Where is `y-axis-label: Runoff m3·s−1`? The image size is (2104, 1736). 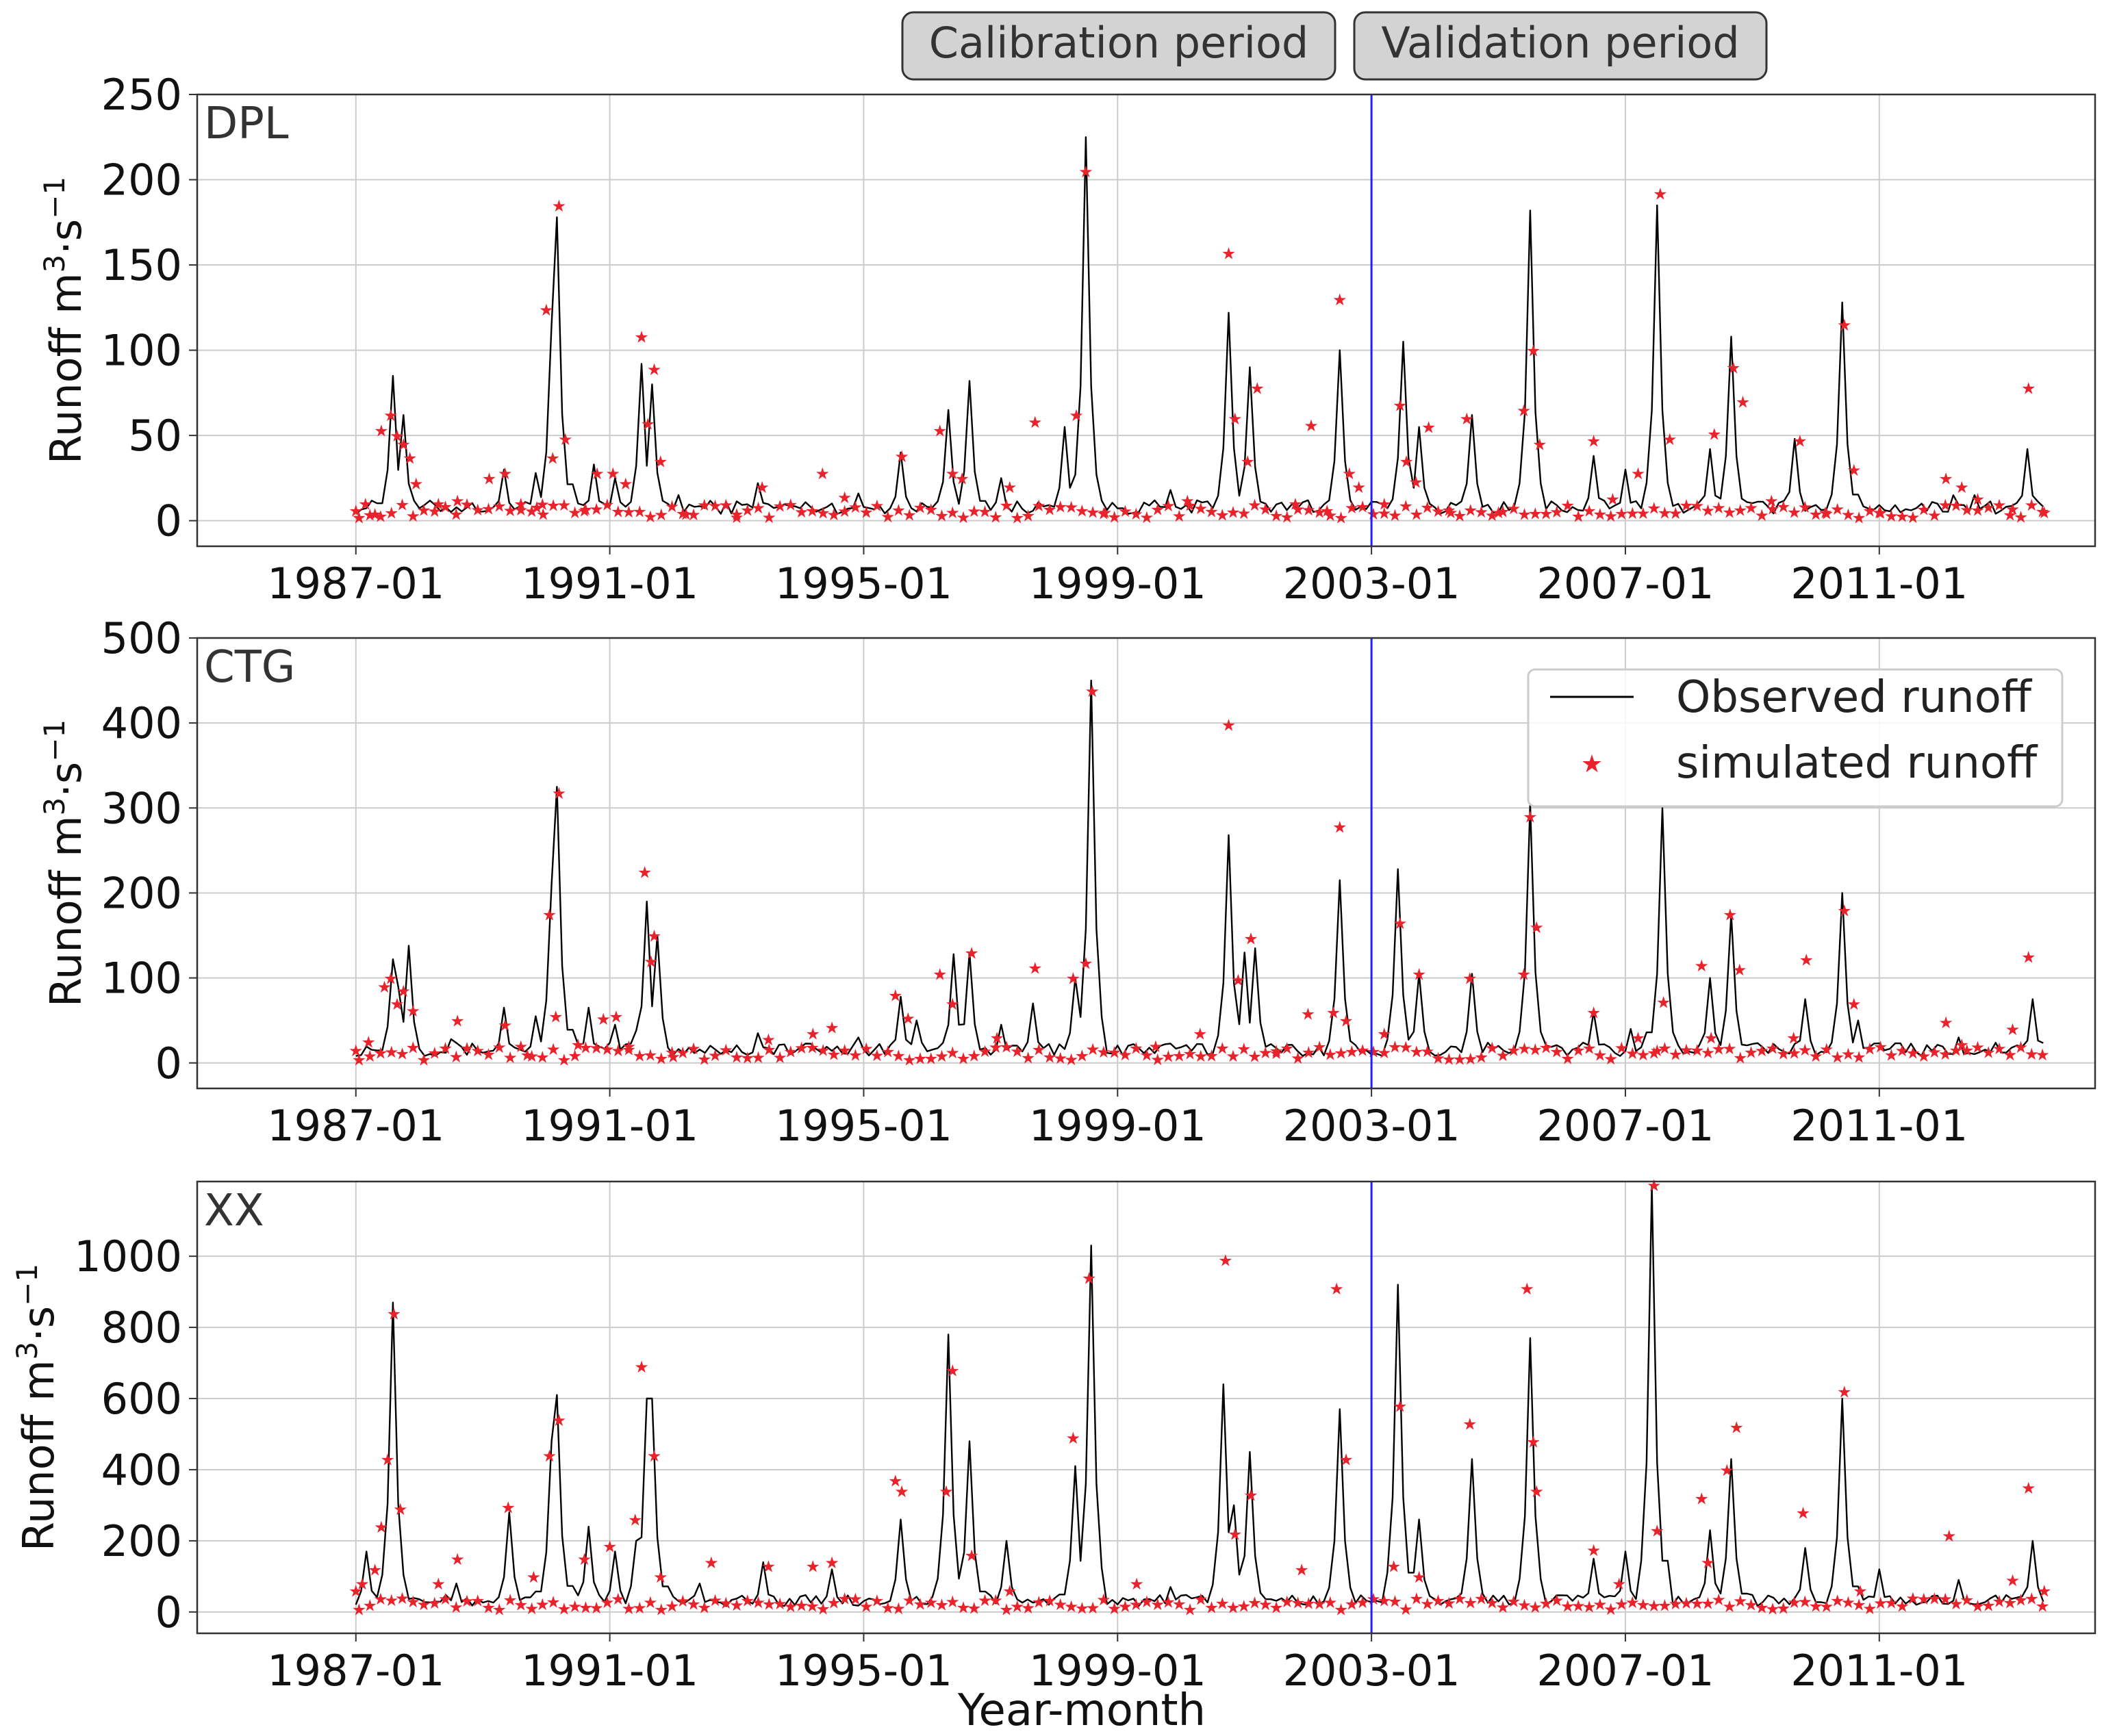
y-axis-label: Runoff m3·s−1 is located at coordinates (64, 863).